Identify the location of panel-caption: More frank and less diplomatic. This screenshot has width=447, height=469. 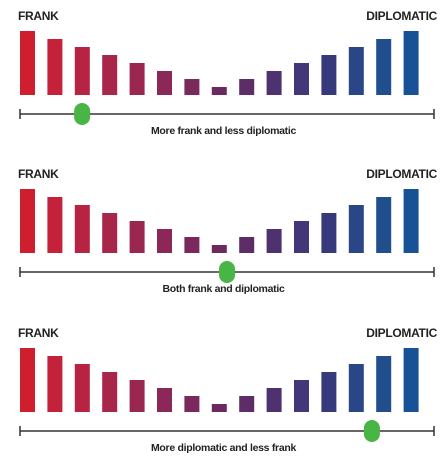
(223, 131).